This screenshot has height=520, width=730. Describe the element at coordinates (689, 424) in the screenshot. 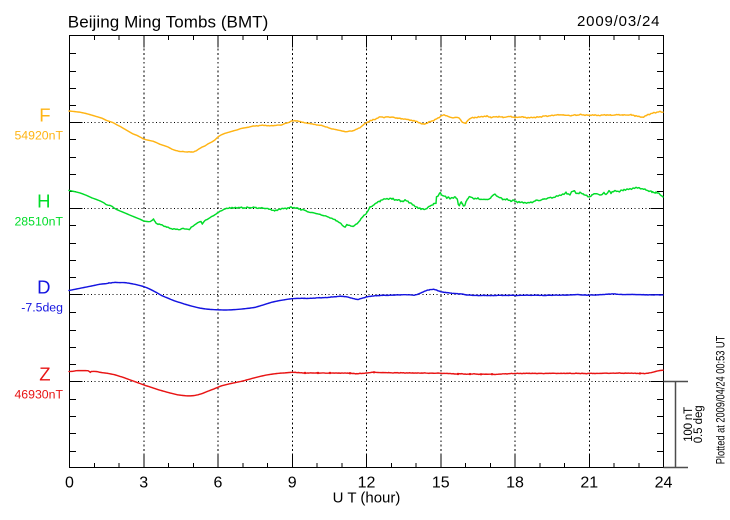

I see `svg-text: 100 nT` at that location.